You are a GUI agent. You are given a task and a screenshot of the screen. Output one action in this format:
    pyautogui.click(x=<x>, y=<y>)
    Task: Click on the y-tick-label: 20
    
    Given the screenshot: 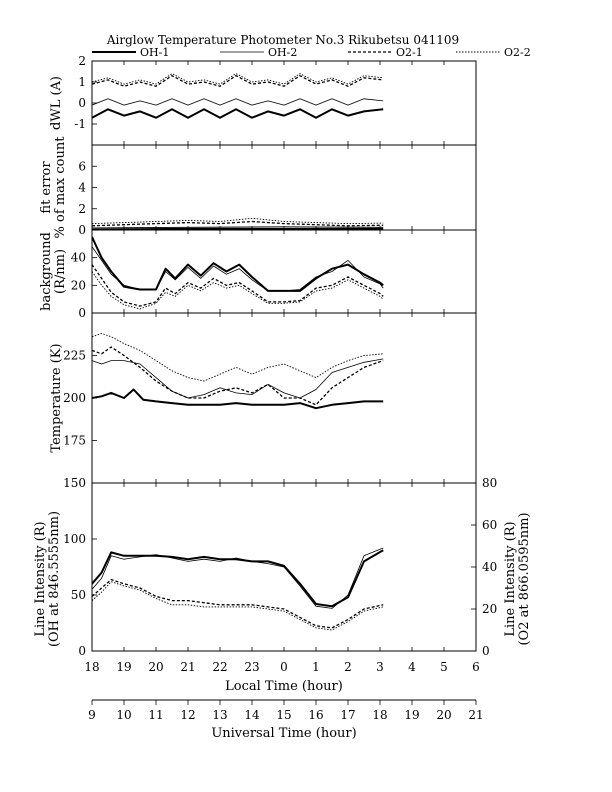 What is the action you would take?
    pyautogui.click(x=78, y=285)
    